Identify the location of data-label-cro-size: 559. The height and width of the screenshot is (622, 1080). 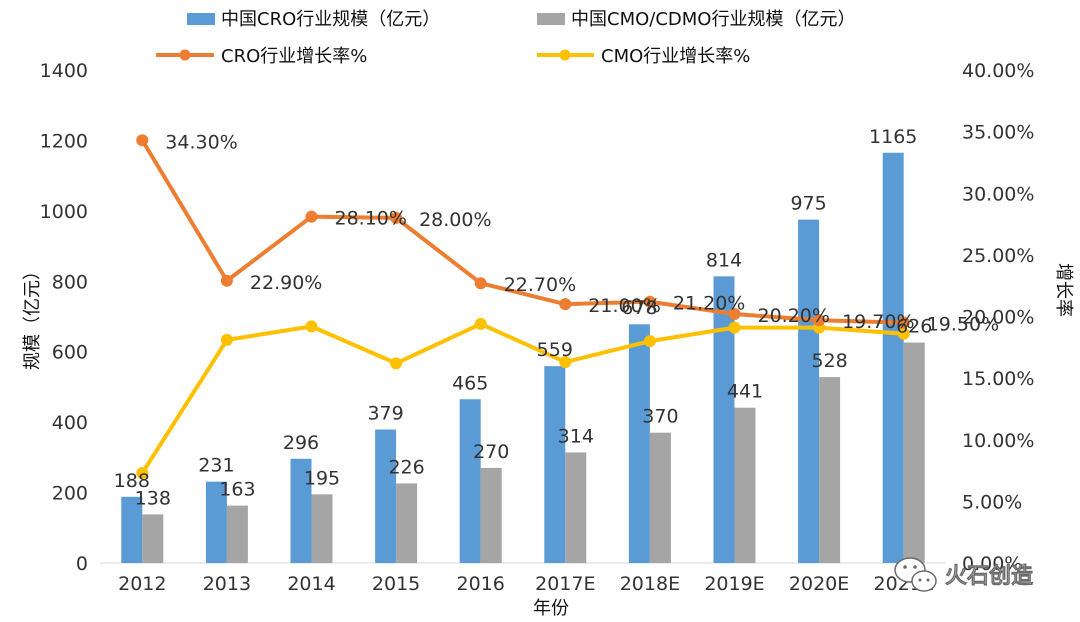
(555, 350).